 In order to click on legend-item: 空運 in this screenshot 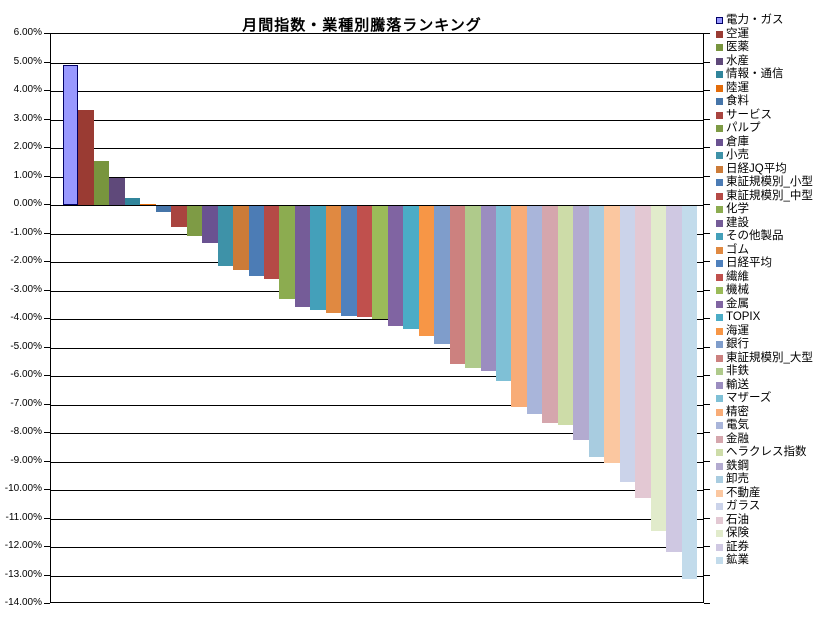, I will do `click(771, 35)`.